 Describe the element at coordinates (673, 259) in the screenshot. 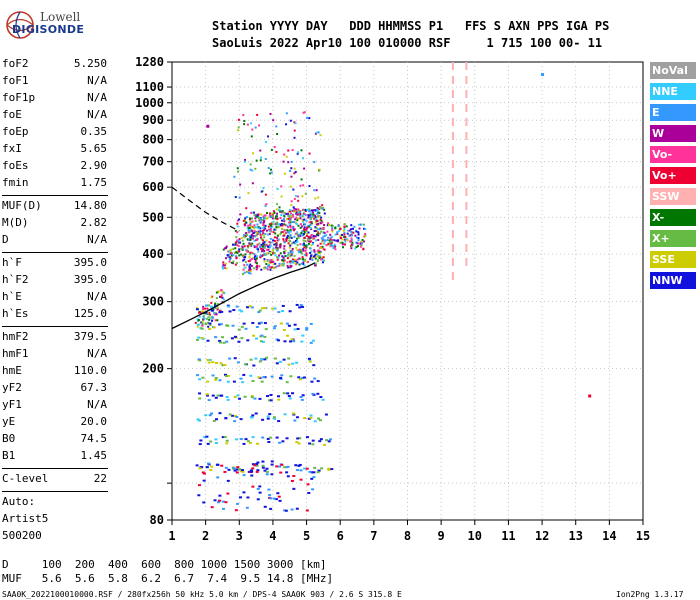

I see `legend-item: SSE` at that location.